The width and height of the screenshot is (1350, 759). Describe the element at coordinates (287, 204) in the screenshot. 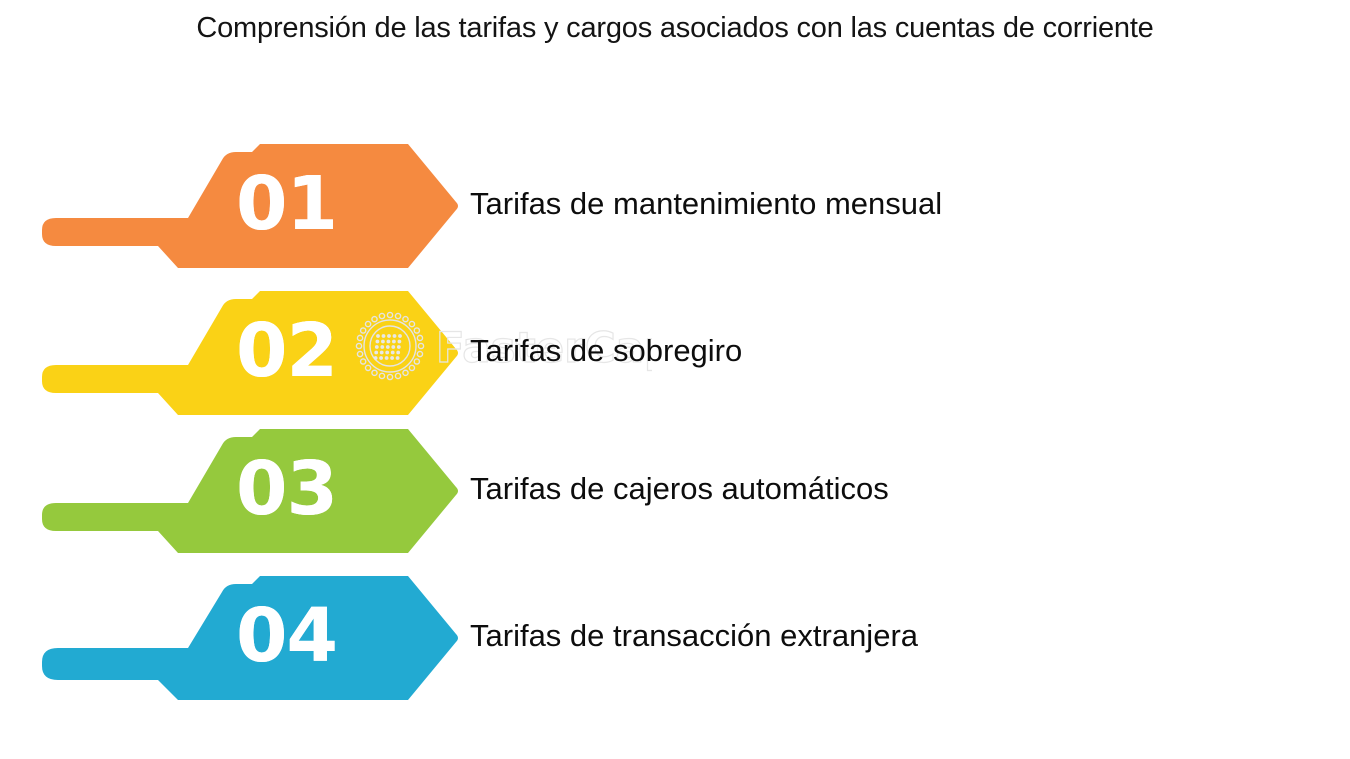

I see `step-number: 01` at that location.